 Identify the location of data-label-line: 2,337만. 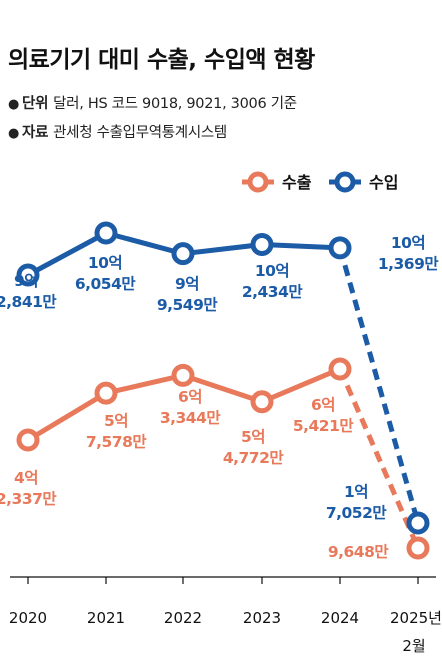
(28, 499).